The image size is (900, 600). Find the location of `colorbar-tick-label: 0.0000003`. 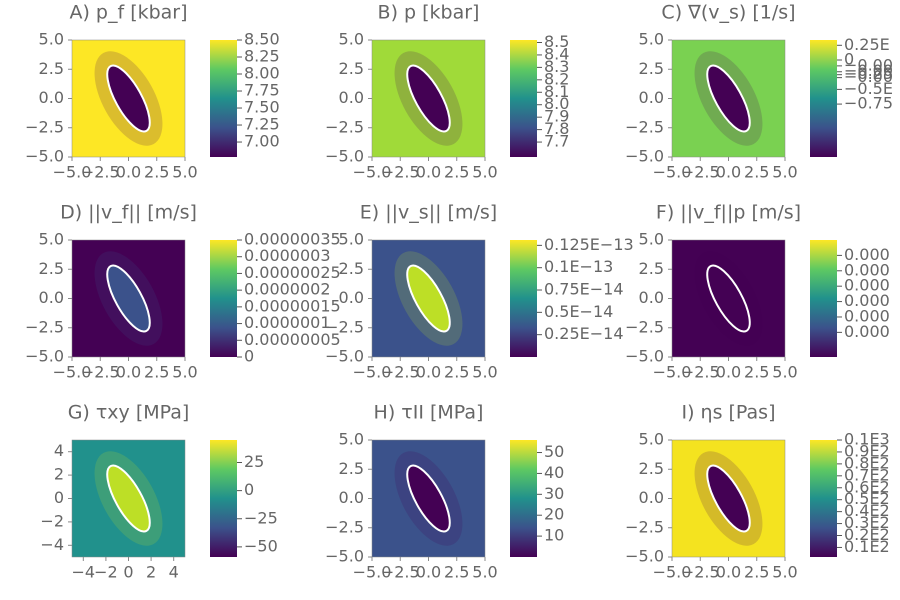

colorbar-tick-label: 0.0000003 is located at coordinates (287, 255).